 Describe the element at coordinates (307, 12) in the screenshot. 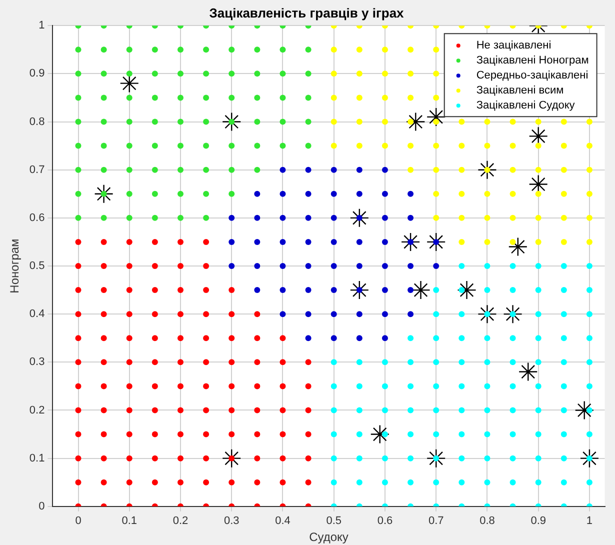

I see `chart-title: Зацікавленість гравців у іграх` at that location.